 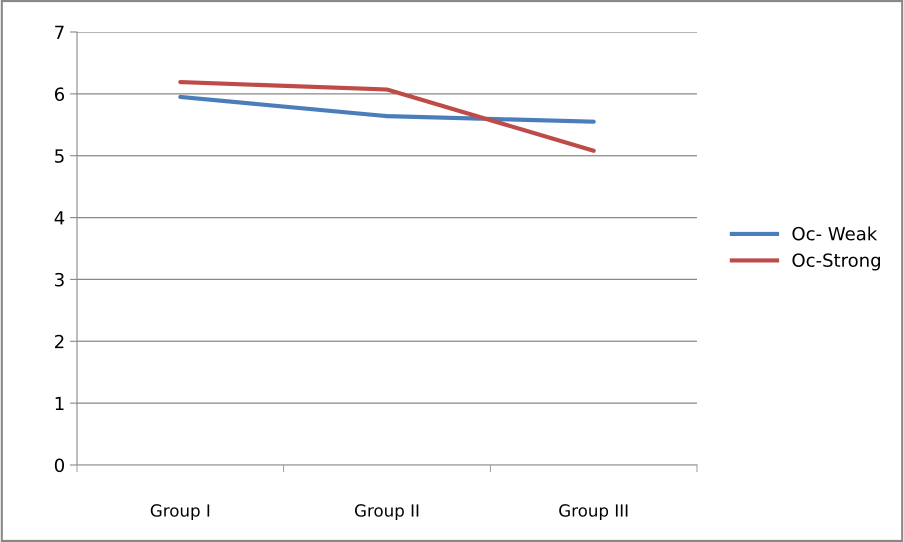 I want to click on legend-label: Oc-Strong, so click(x=836, y=261).